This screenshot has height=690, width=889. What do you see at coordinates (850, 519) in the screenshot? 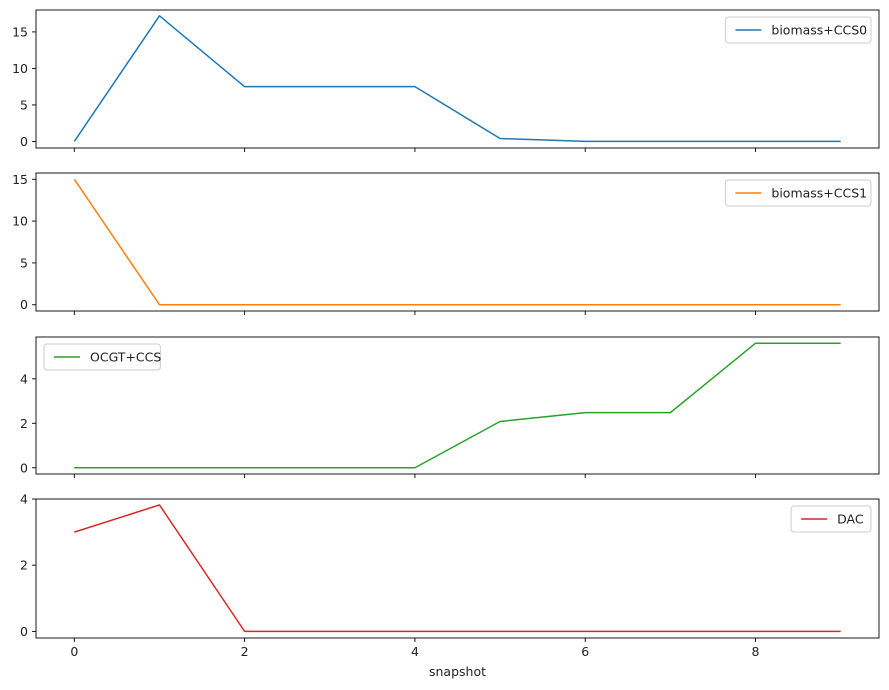
I see `legend-label: DAC` at bounding box center [850, 519].